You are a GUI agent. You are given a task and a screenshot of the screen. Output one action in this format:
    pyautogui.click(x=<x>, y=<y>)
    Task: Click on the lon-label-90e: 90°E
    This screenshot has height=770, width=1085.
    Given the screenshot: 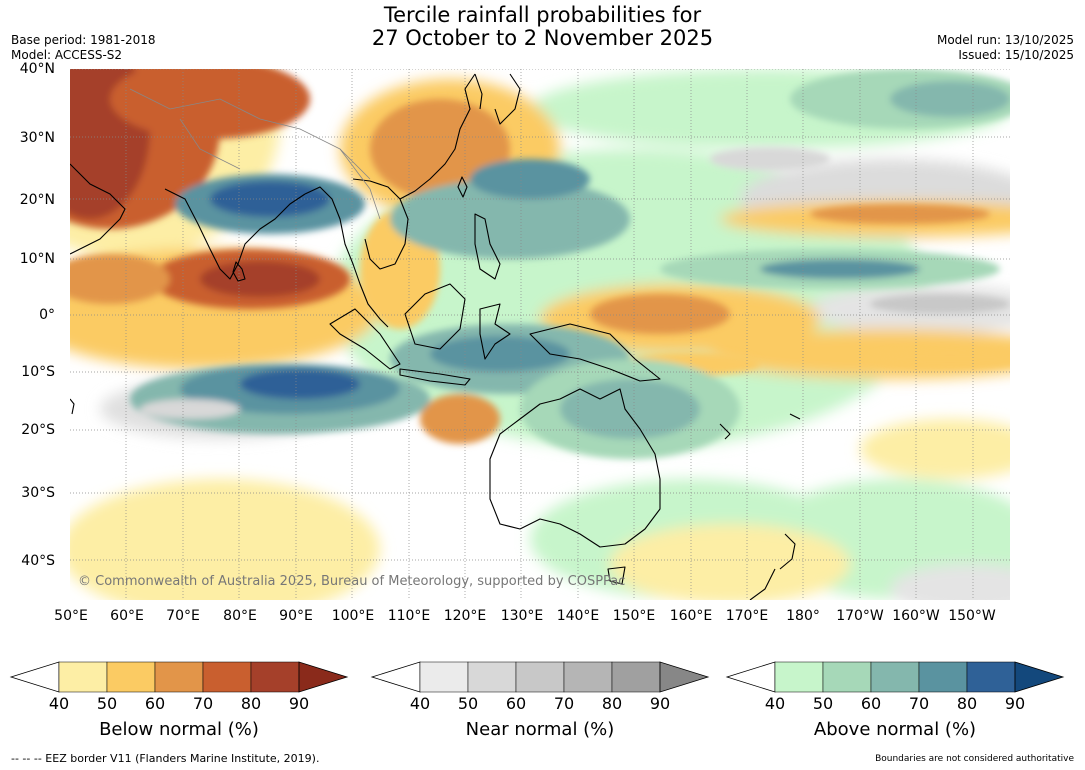 What is the action you would take?
    pyautogui.click(x=296, y=616)
    